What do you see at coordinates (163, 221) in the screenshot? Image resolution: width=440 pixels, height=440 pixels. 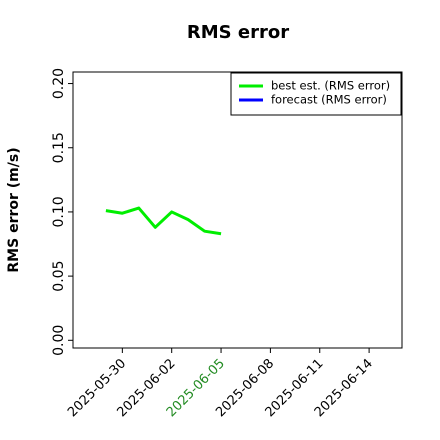 I see `data-line` at bounding box center [163, 221].